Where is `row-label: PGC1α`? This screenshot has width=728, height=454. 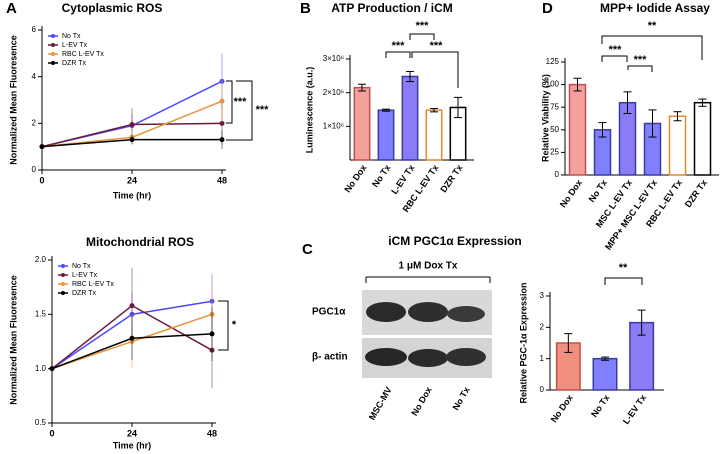
row-label: PGC1α is located at coordinates (329, 312).